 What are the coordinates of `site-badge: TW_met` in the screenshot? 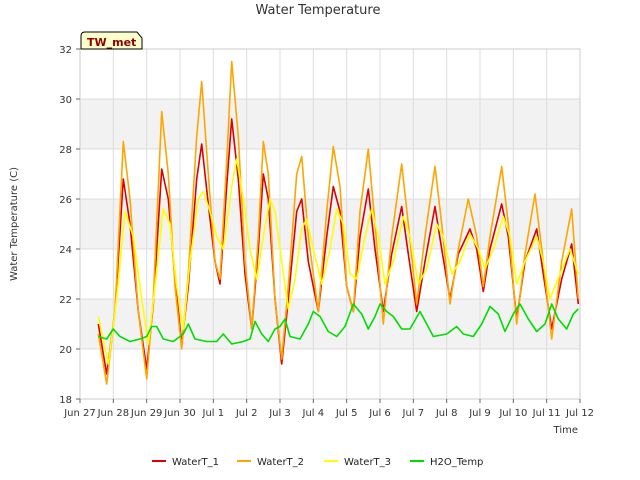 It's located at (111, 40).